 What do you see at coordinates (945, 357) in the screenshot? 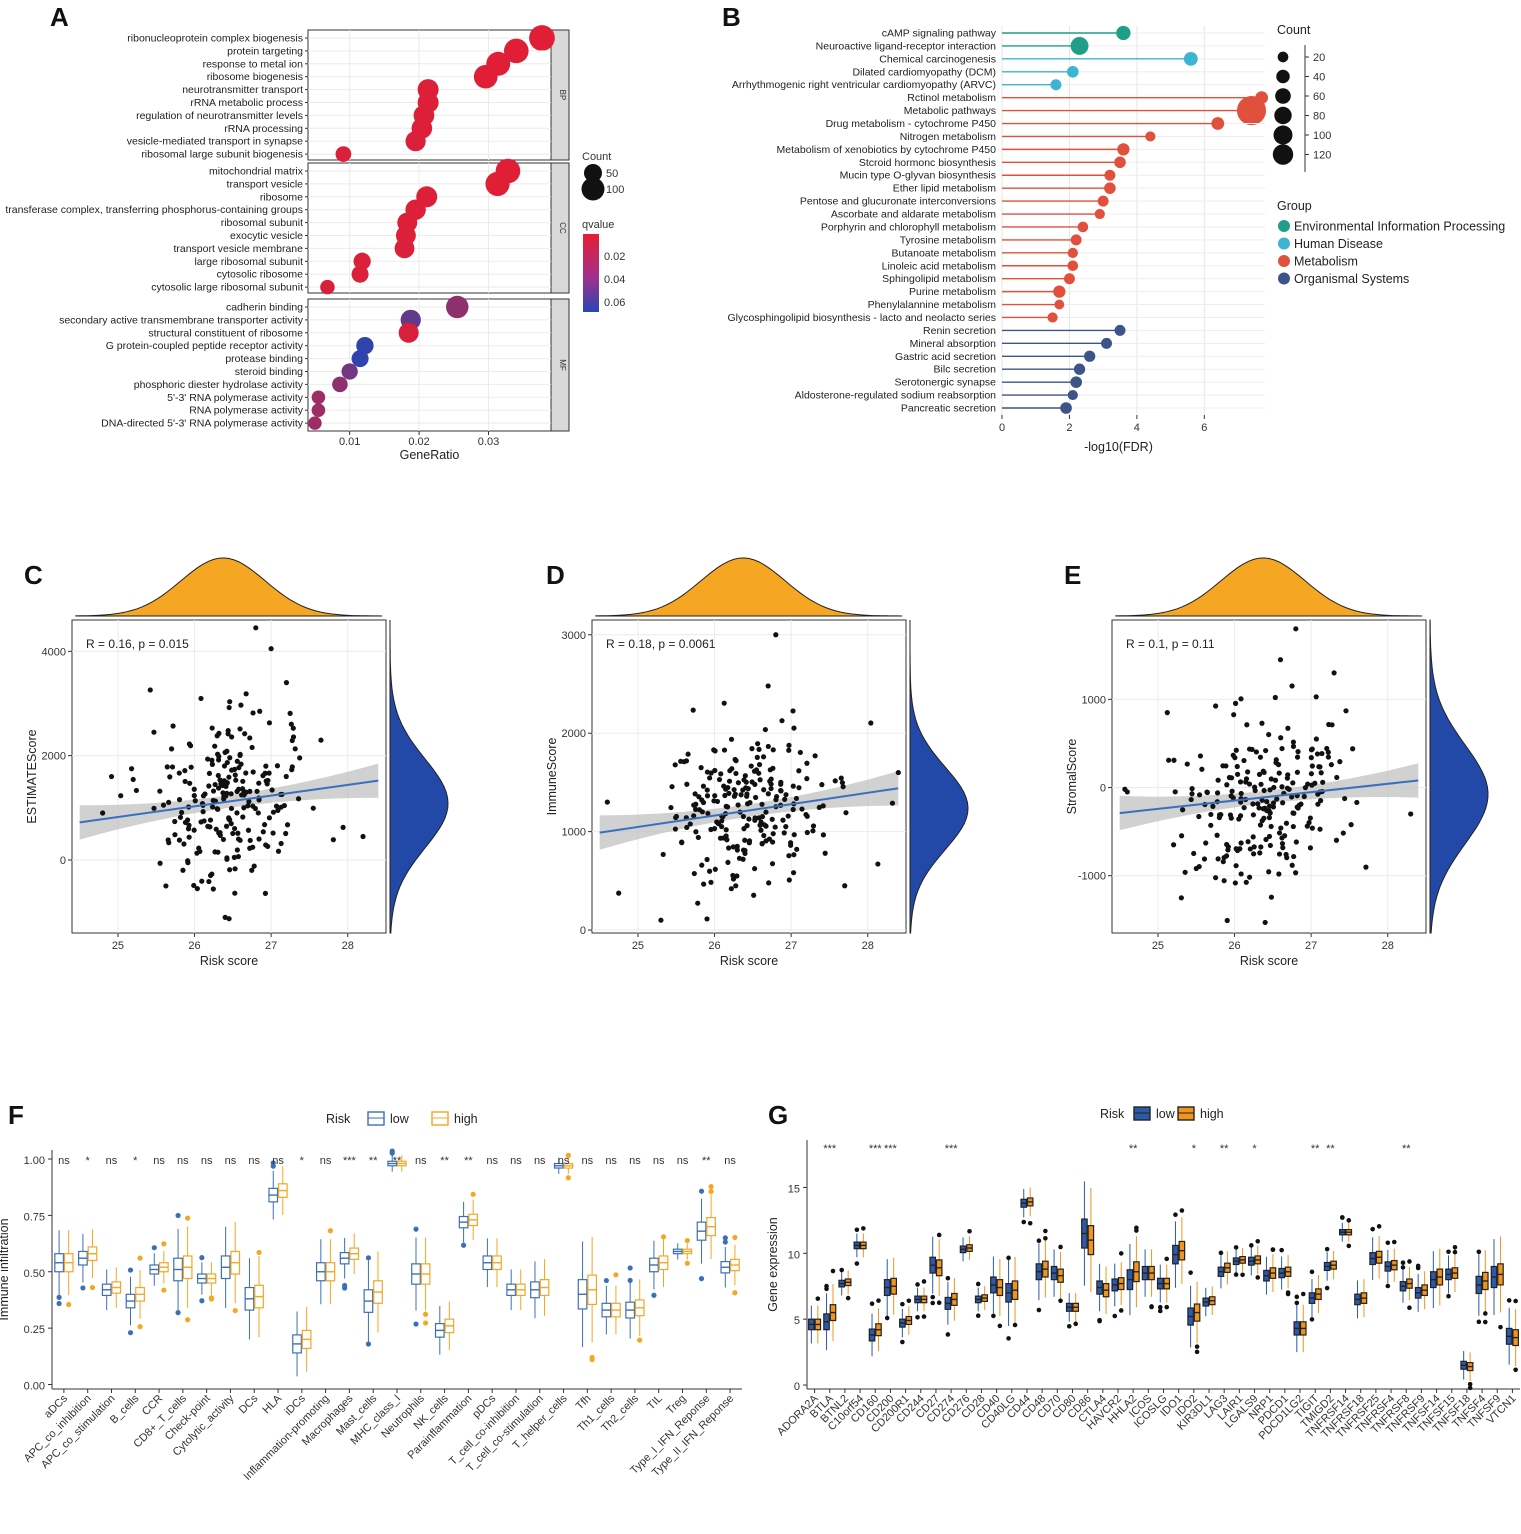
I see `pathway-label: Gastric acid secretion` at bounding box center [945, 357].